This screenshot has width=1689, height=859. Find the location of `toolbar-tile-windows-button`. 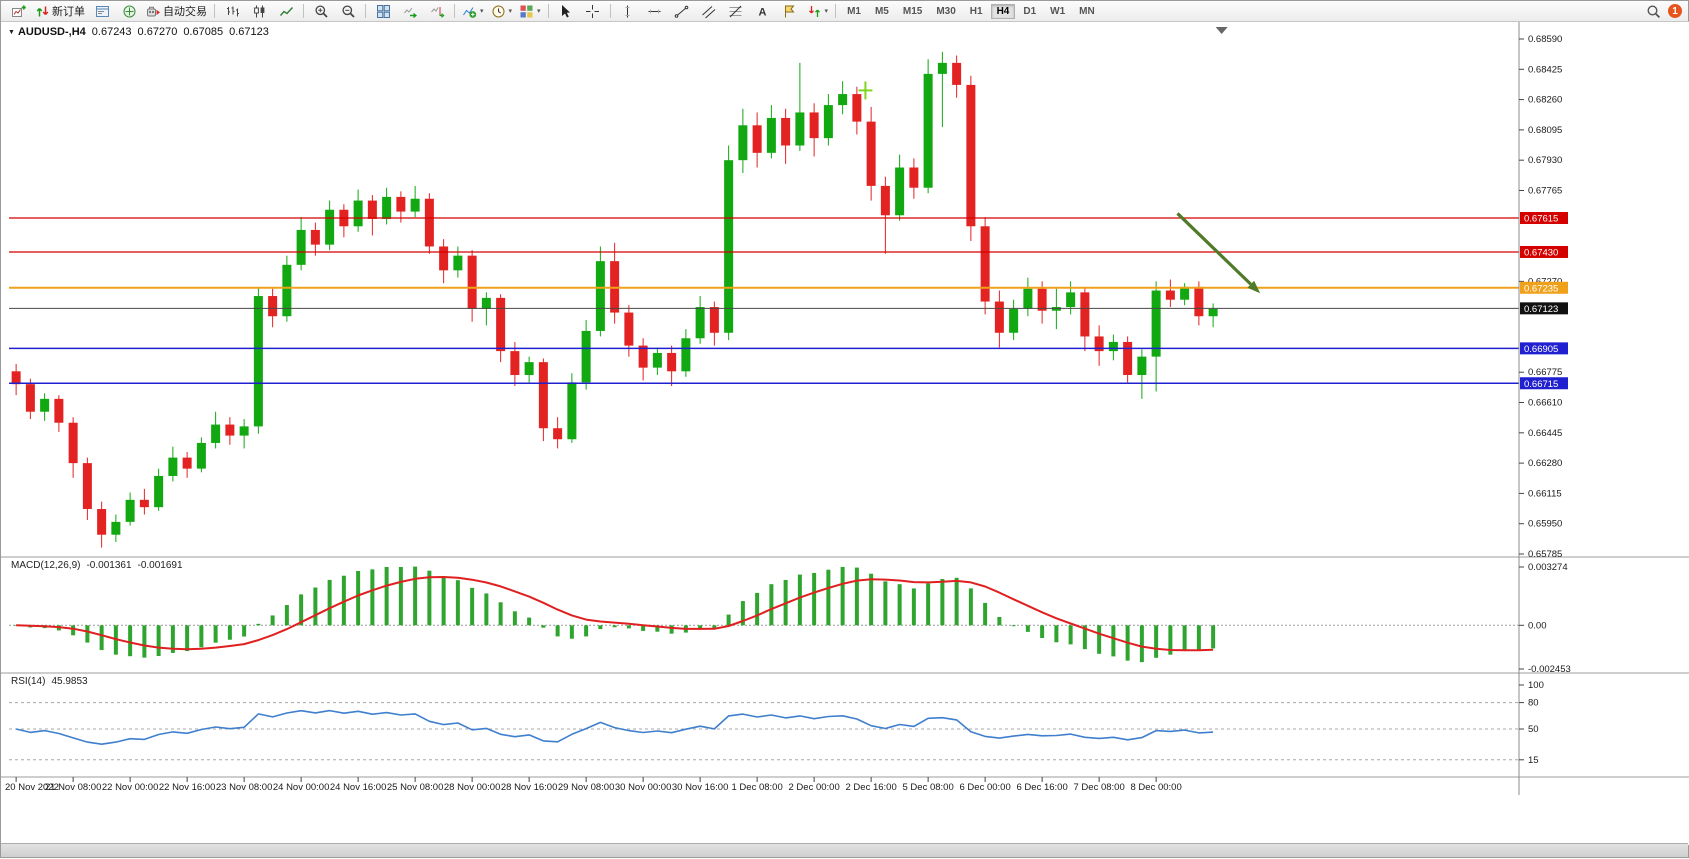

toolbar-tile-windows-button is located at coordinates (383, 11).